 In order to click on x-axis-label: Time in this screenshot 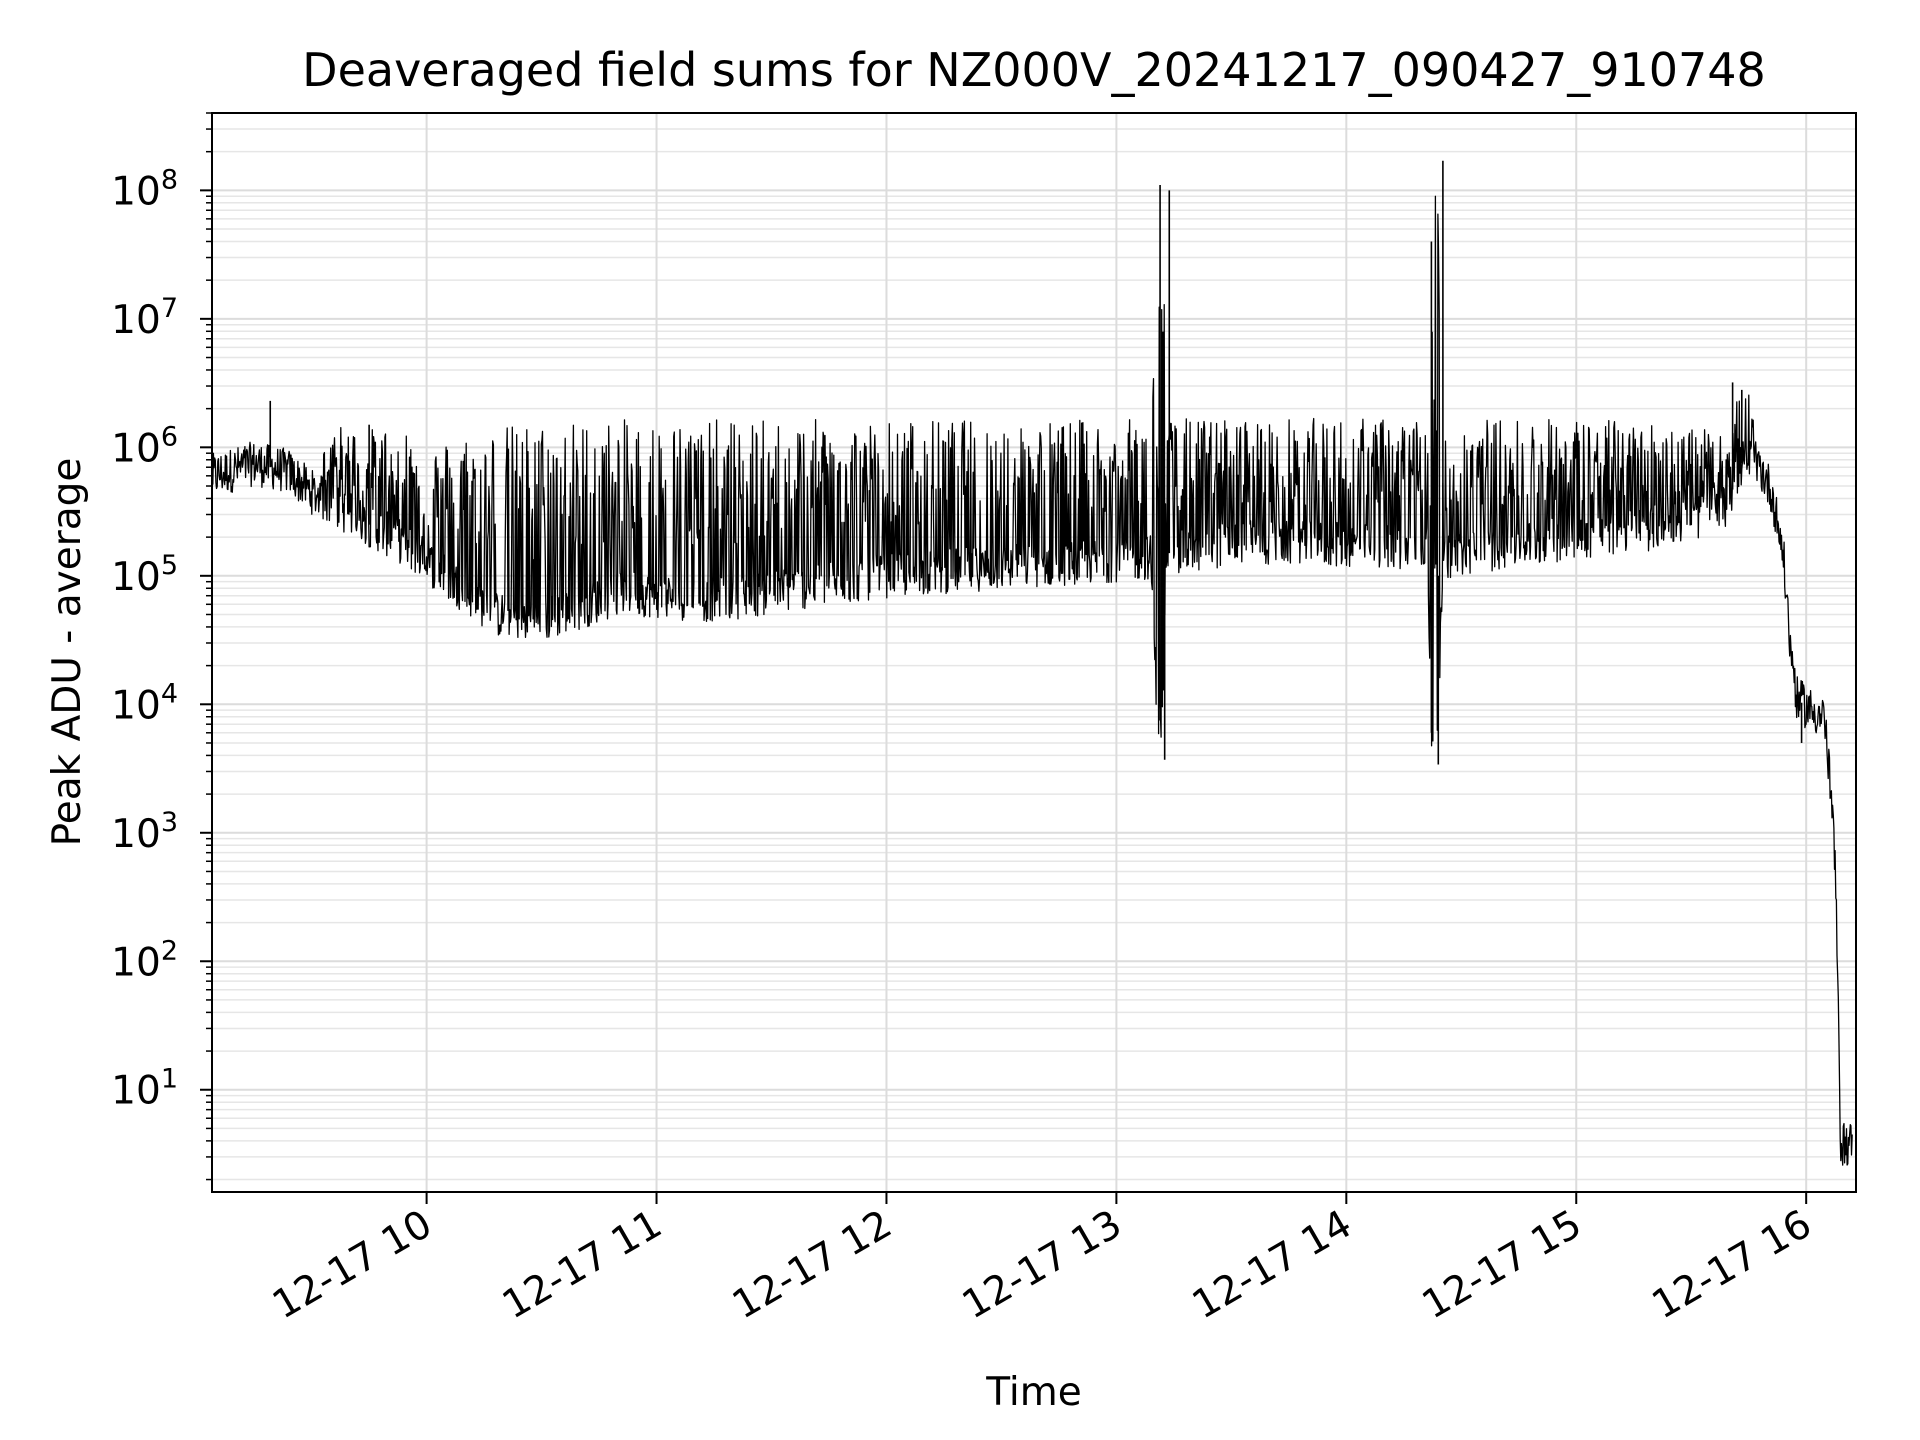, I will do `click(1033, 1392)`.